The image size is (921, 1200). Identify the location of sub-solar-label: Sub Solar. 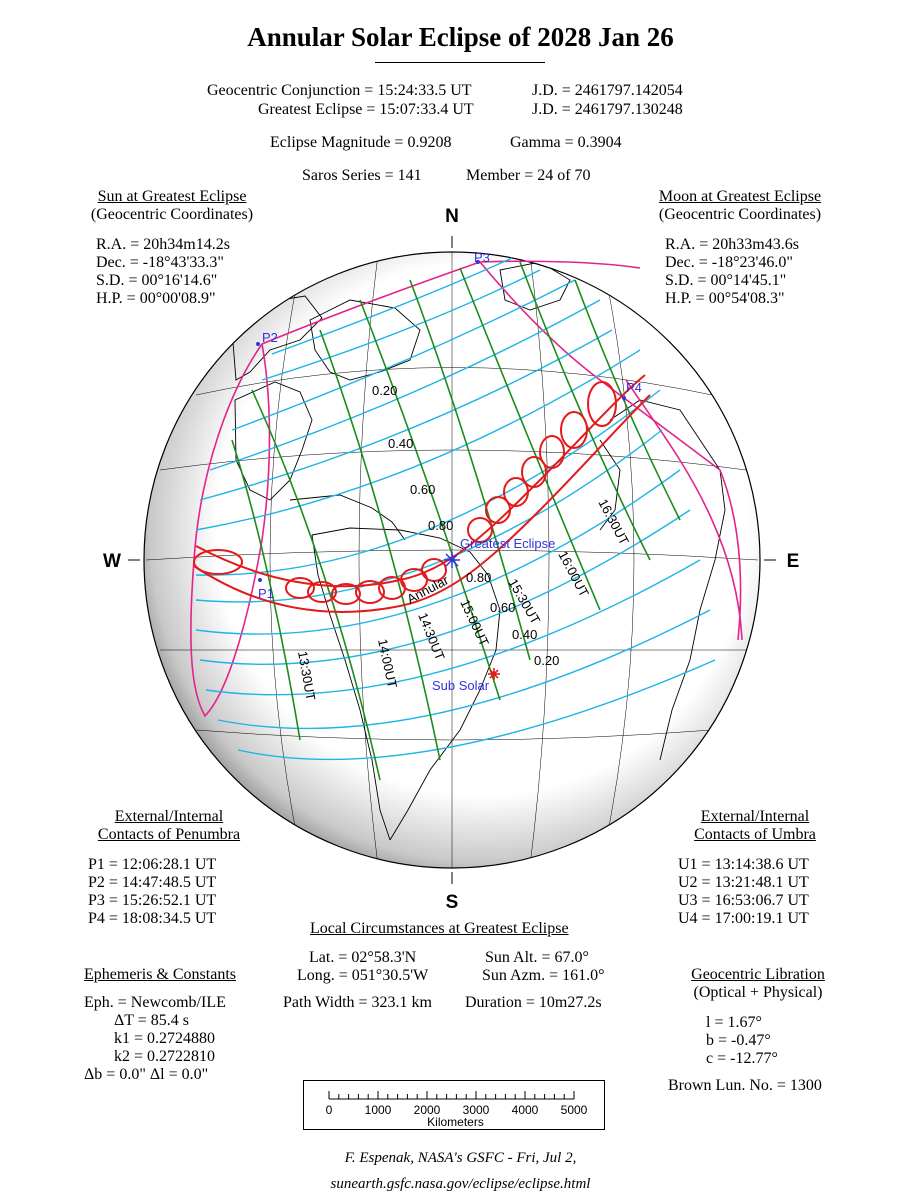
(461, 685).